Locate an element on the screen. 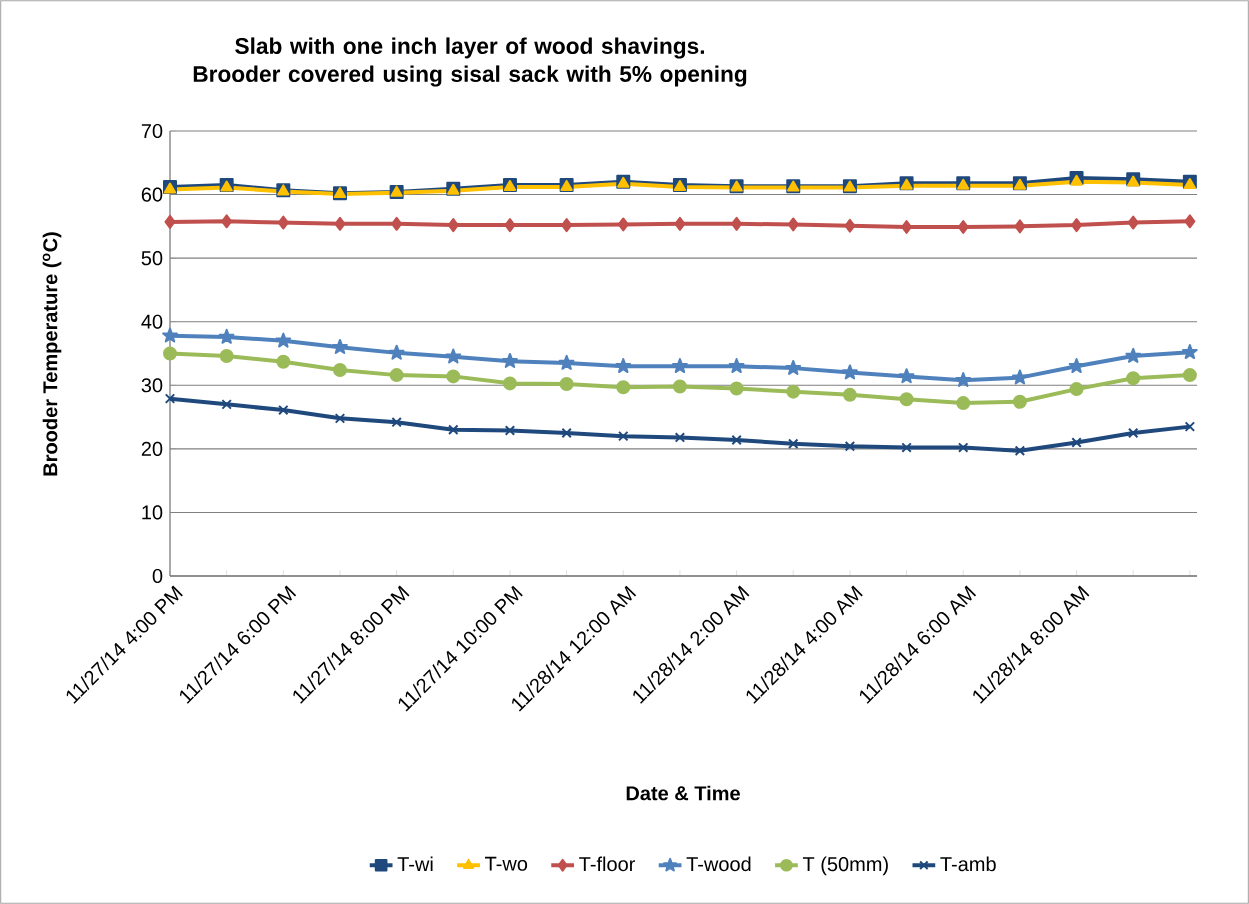 Image resolution: width=1249 pixels, height=904 pixels. y-axis-title: Brooder Temperature ($^{o}$C) is located at coordinates (52, 354).